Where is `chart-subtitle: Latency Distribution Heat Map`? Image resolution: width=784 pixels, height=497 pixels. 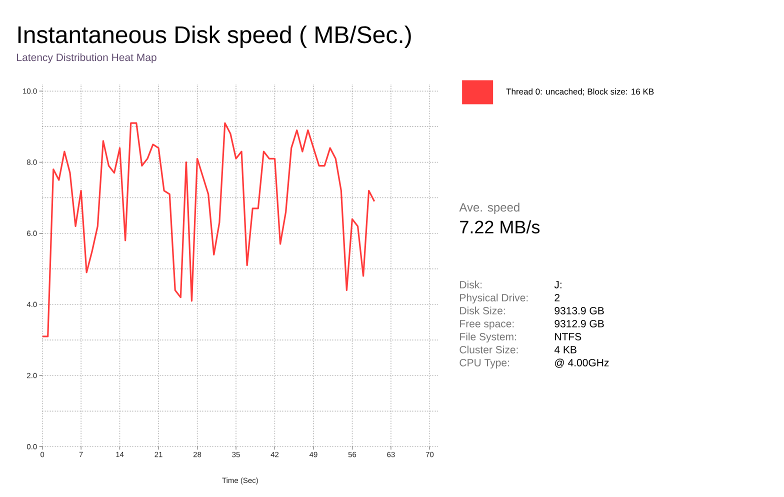
chart-subtitle: Latency Distribution Heat Map is located at coordinates (86, 58).